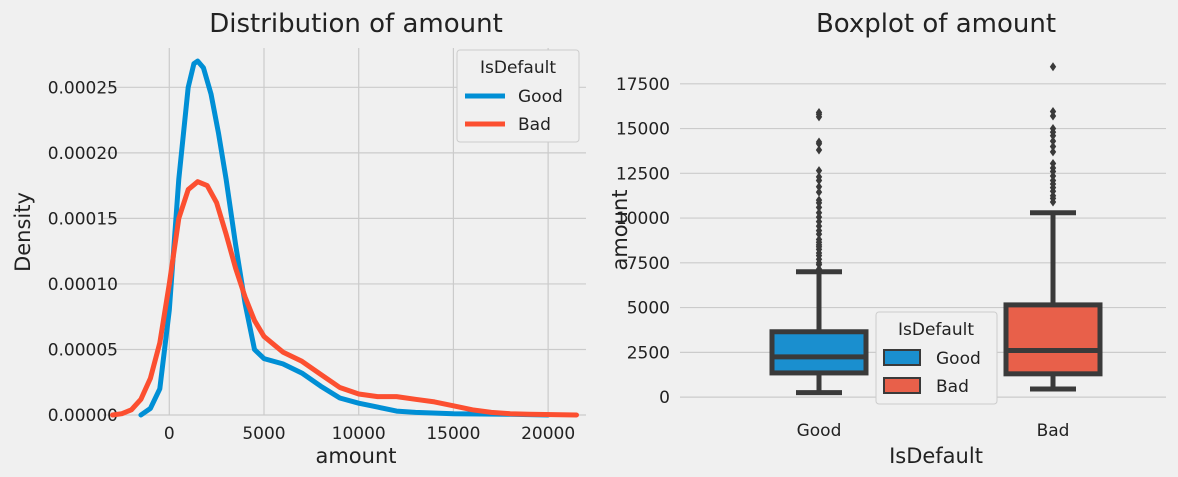 This screenshot has width=1178, height=477. I want to click on box-y-tick-label: 5000, so click(648, 309).